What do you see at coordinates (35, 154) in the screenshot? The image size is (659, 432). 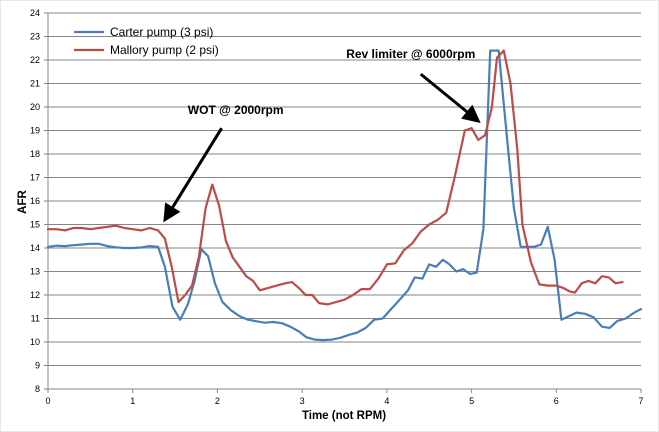 I see `y-tick-label: 18` at bounding box center [35, 154].